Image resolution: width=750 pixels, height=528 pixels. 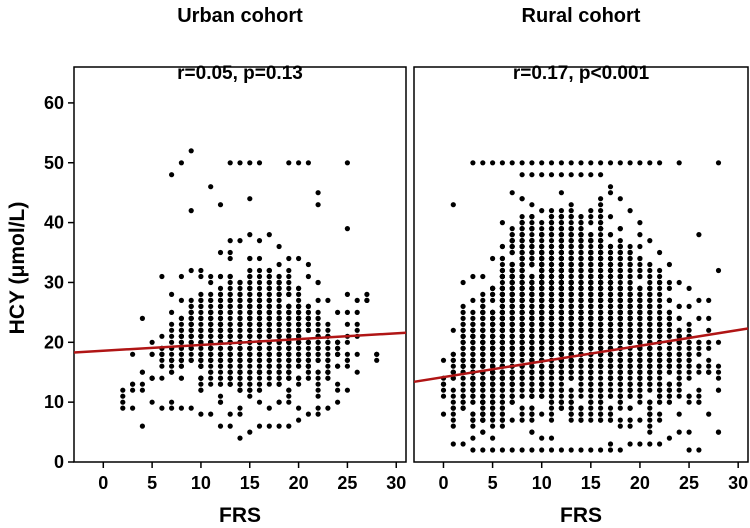 I want to click on urban-x-tick-label: 0, so click(x=103, y=483).